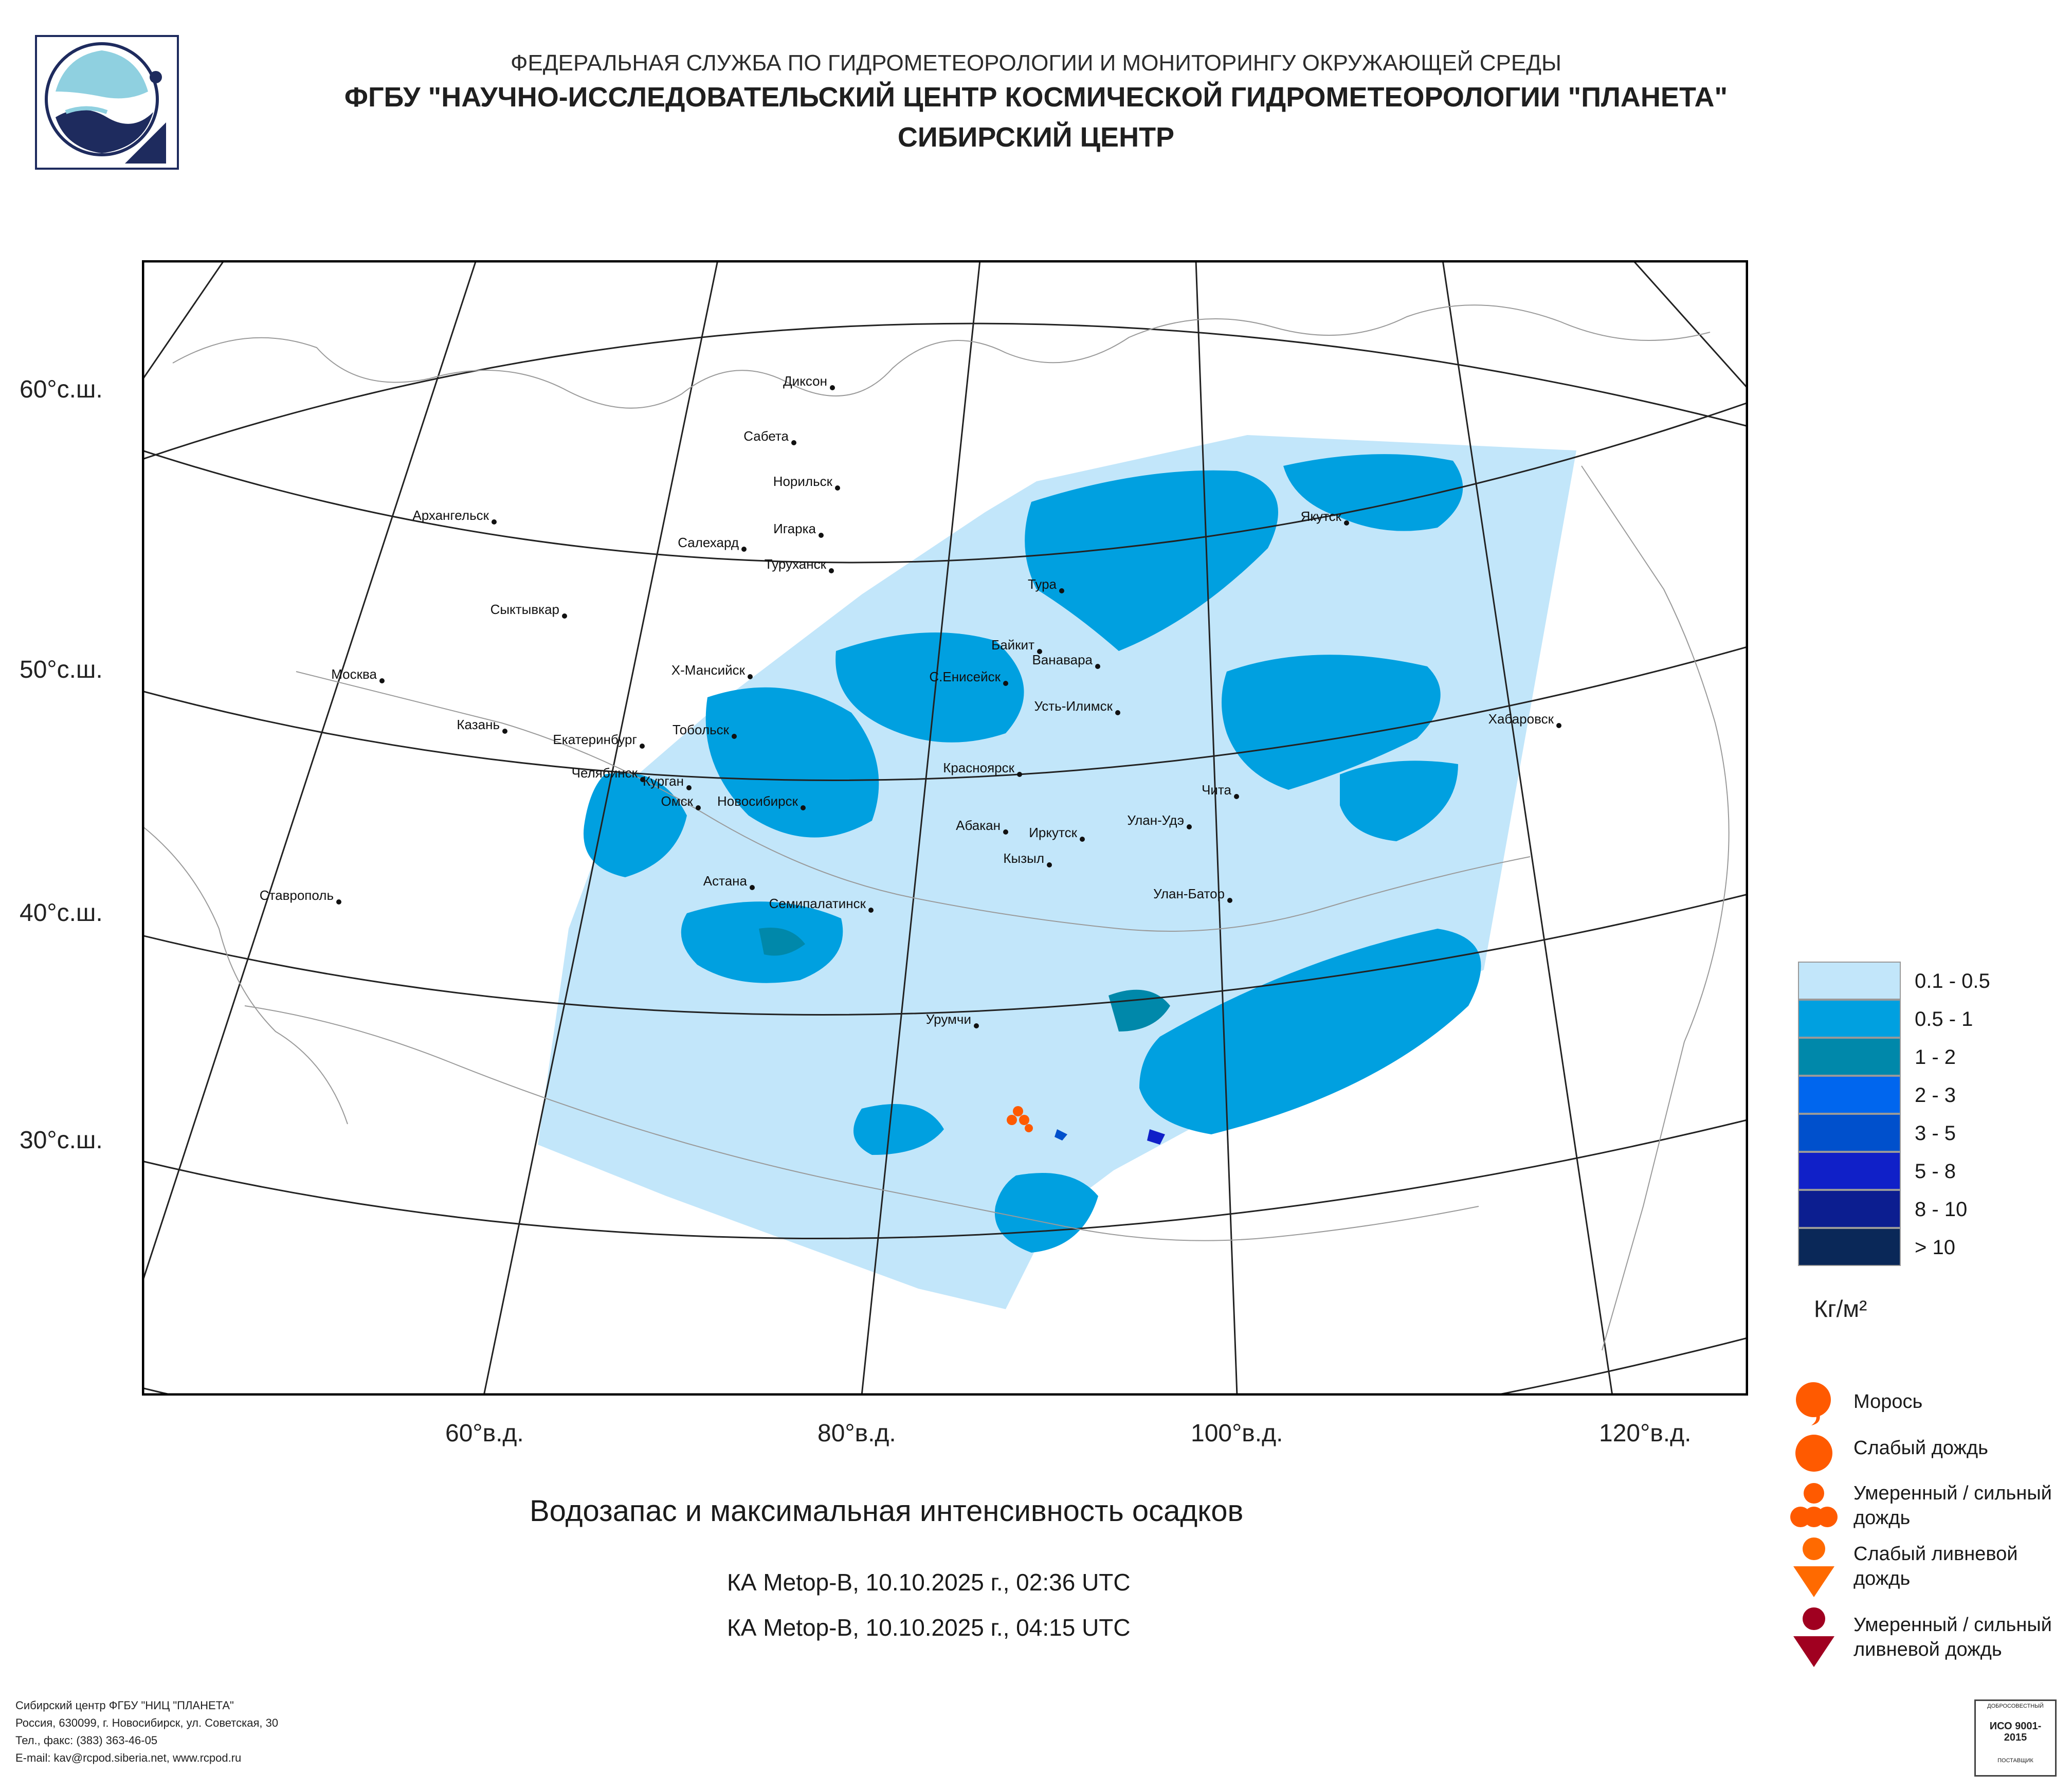 This screenshot has width=2072, height=1791. What do you see at coordinates (856, 1434) in the screenshot?
I see `lon-label-80: 80°в.д.` at bounding box center [856, 1434].